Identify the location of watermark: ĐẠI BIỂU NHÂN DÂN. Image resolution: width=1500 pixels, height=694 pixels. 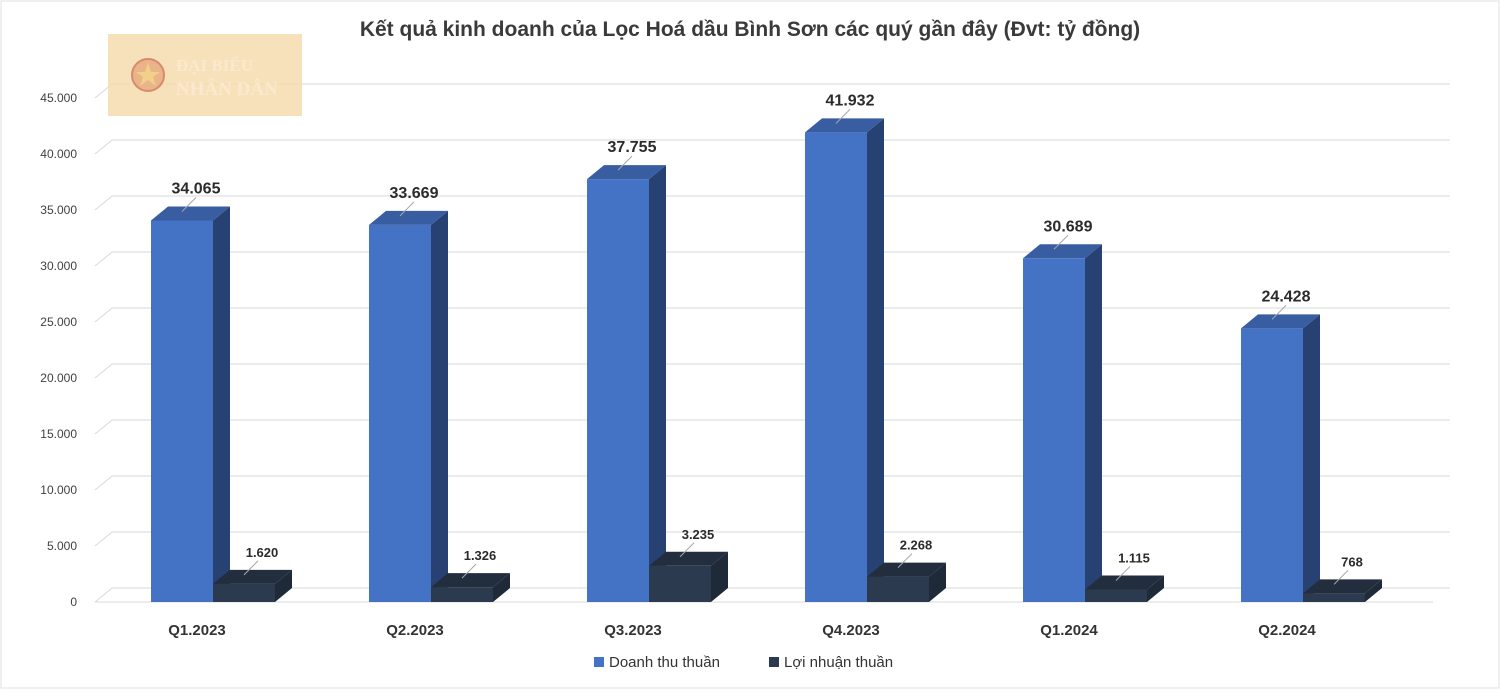
(205, 75).